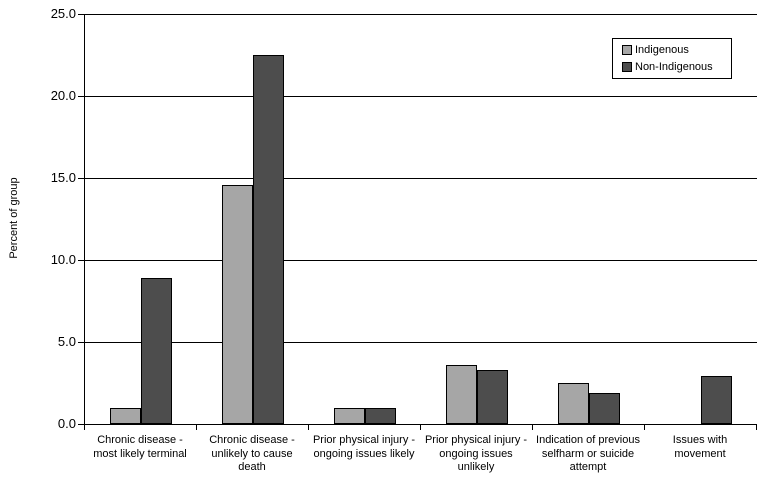 This screenshot has height=481, width=760. What do you see at coordinates (66, 341) in the screenshot?
I see `y-tick-label: 5.0` at bounding box center [66, 341].